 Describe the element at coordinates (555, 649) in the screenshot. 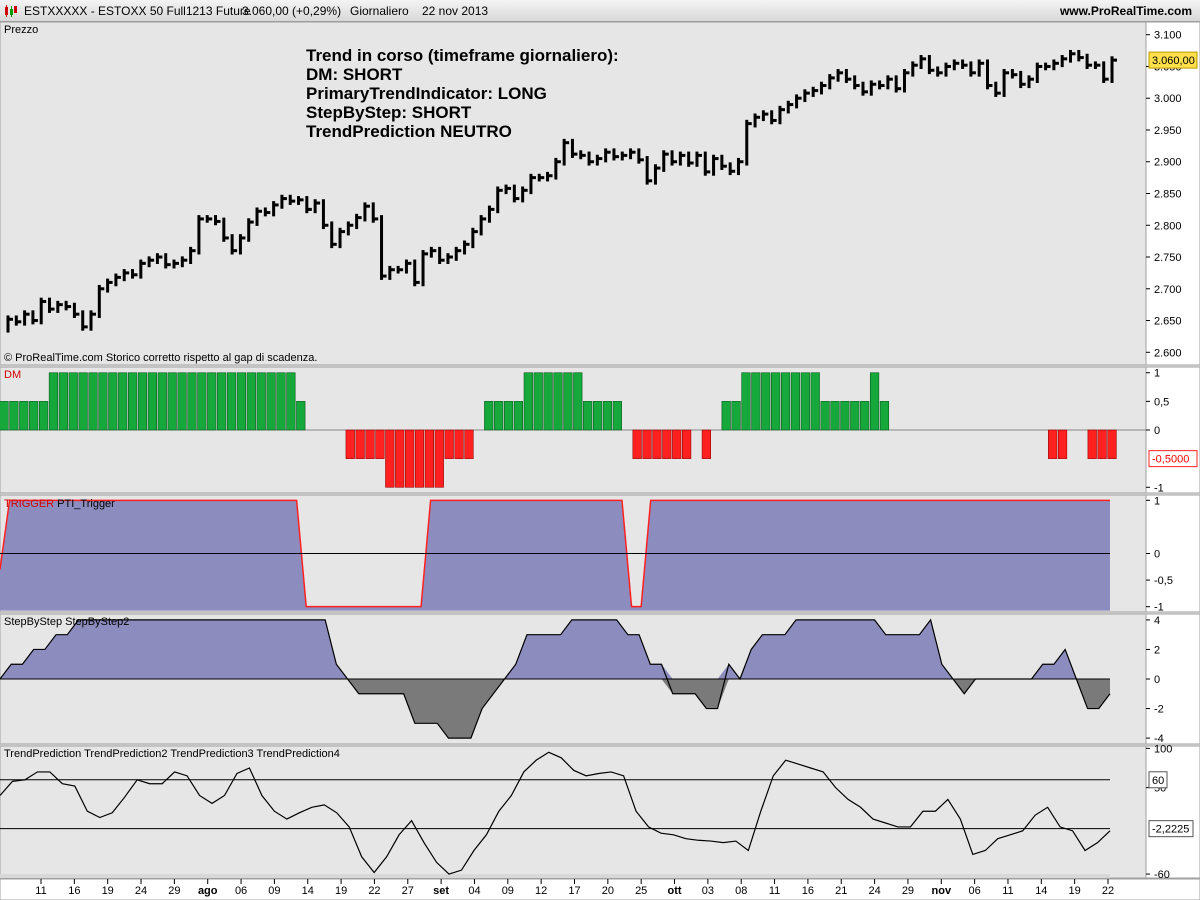

I see `stepbystep-positive-area` at that location.